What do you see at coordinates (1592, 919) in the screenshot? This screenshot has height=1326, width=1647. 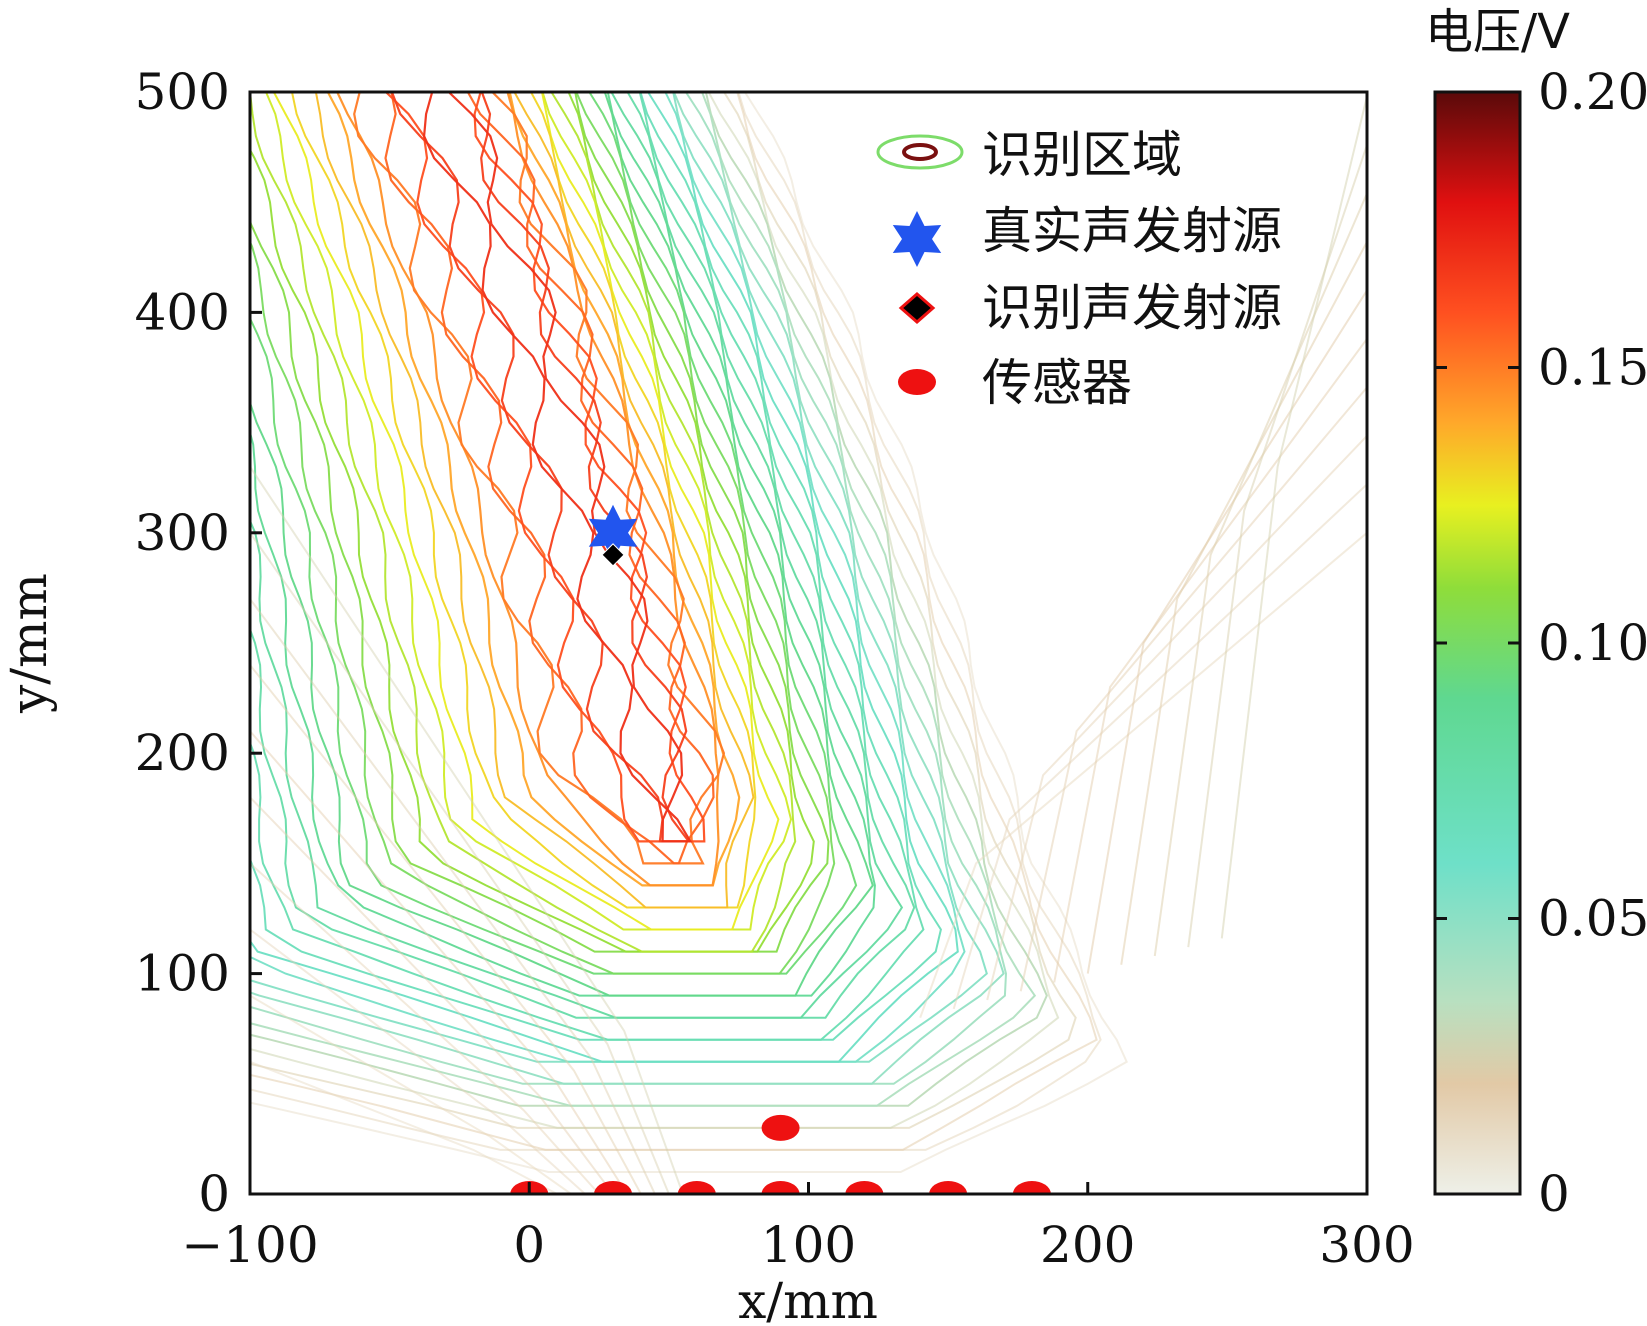 I see `colorbar-tick-label: 0.05` at bounding box center [1592, 919].